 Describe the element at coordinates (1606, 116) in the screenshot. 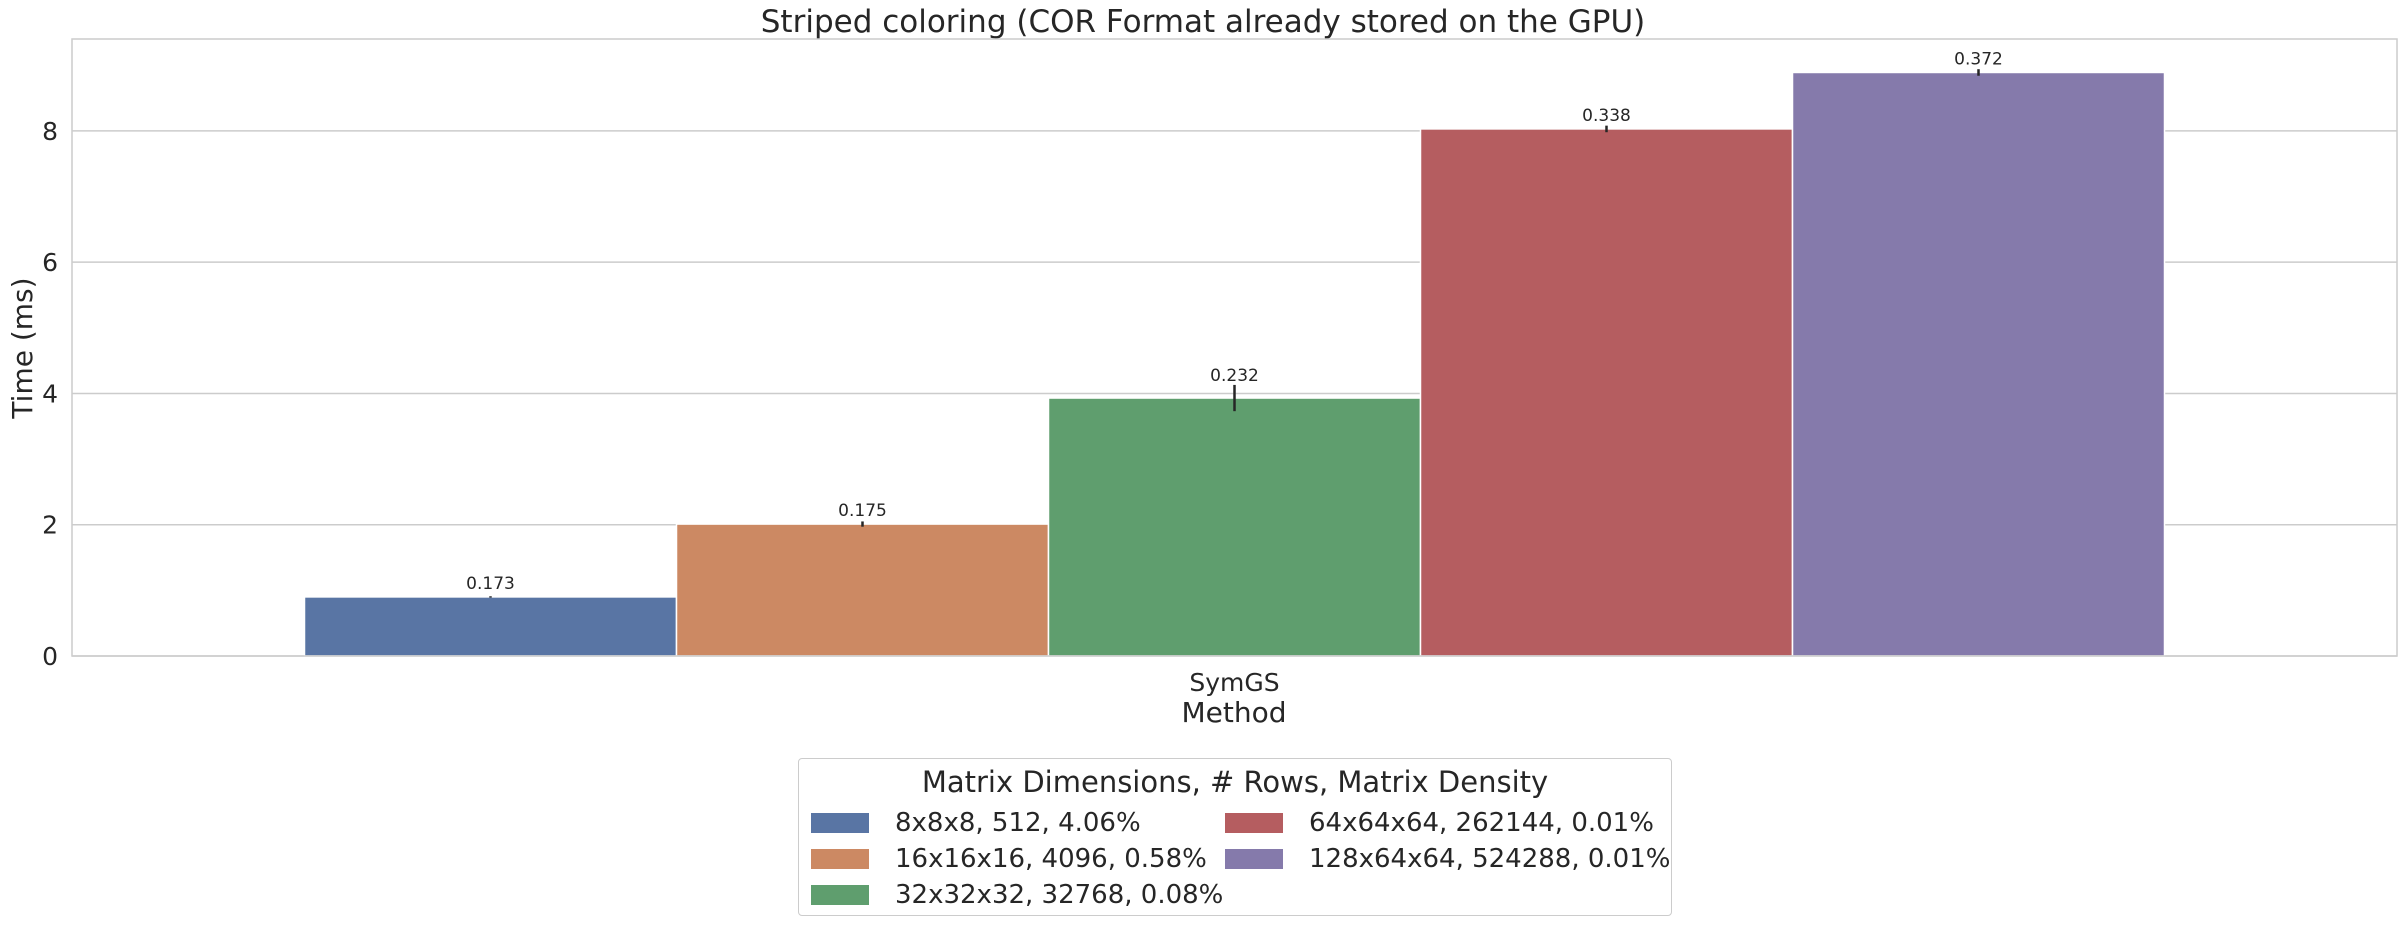

I see `data-label: 0.338` at that location.